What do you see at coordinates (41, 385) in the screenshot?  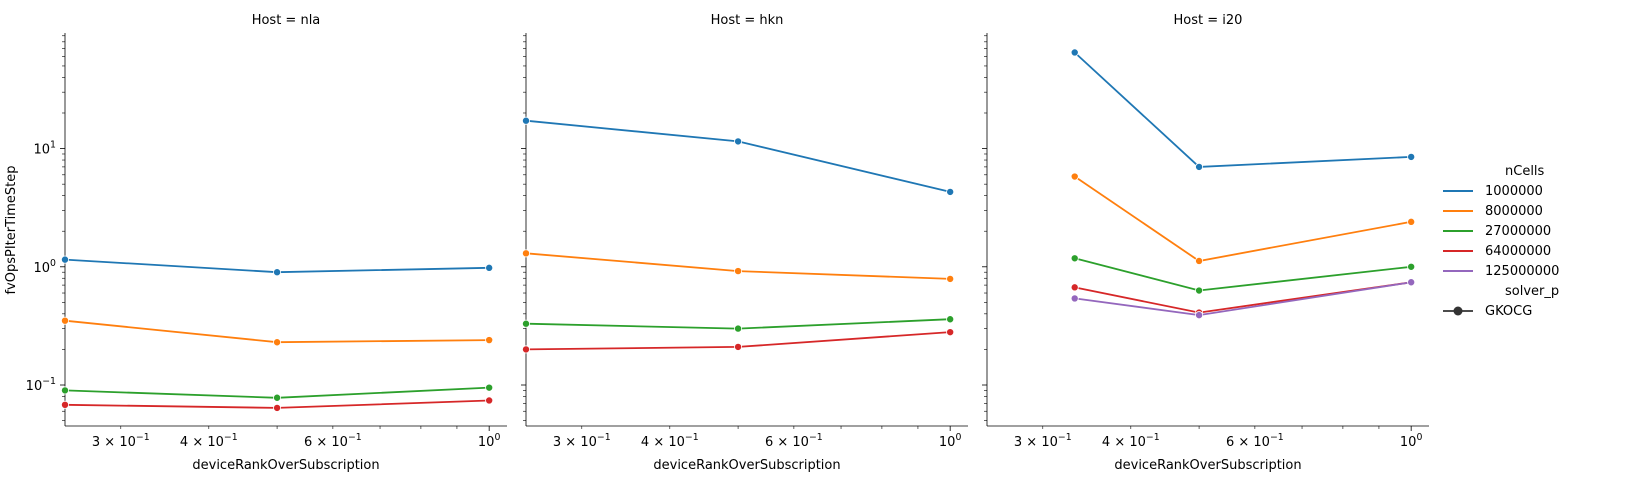 I see `y-tick-label: 10⁻¹` at bounding box center [41, 385].